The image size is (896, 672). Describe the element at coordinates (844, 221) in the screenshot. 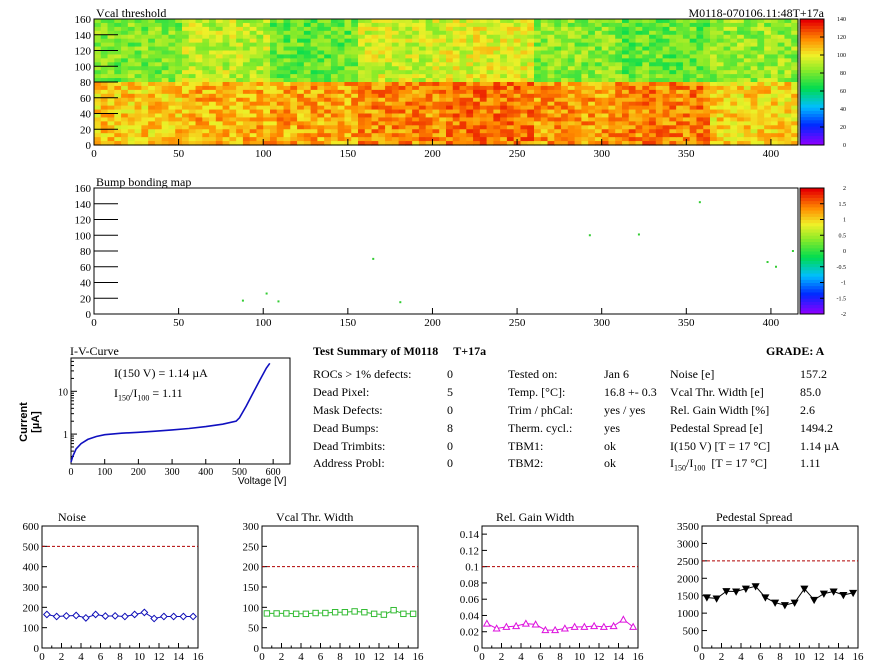

I see `bump-palette-label: 1` at that location.